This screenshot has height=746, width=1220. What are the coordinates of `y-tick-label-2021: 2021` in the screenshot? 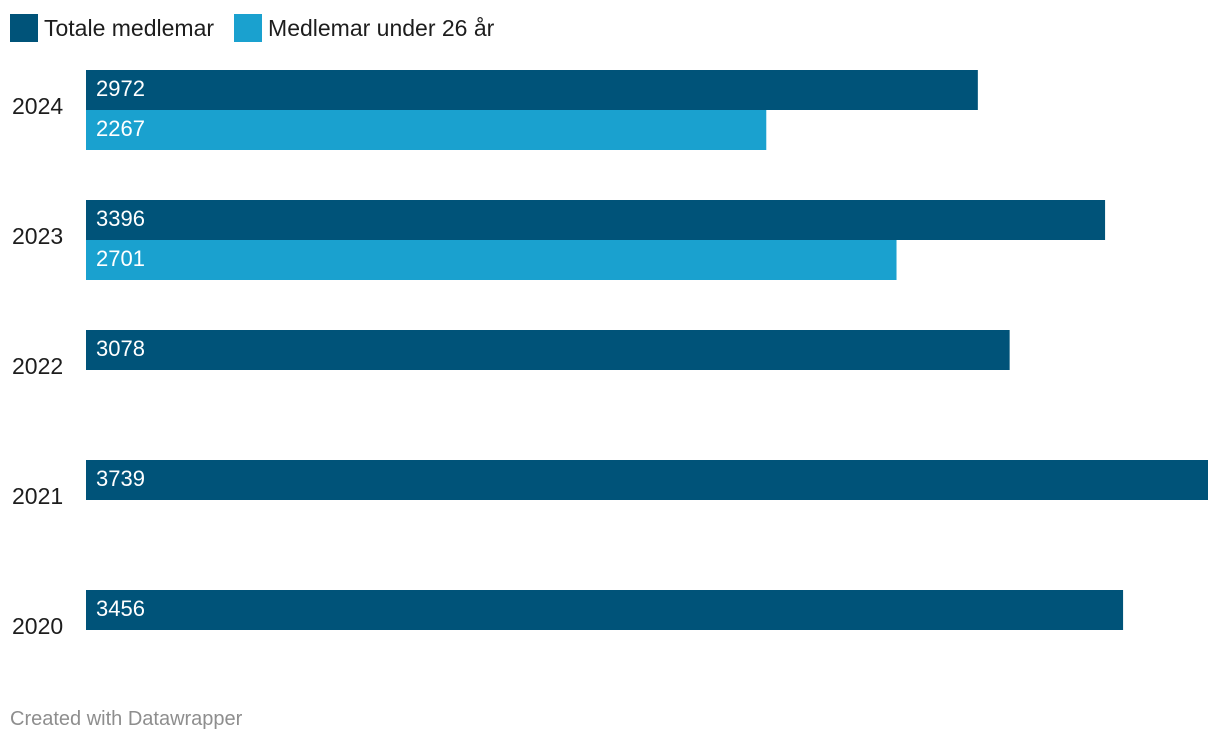 It's located at (37, 496).